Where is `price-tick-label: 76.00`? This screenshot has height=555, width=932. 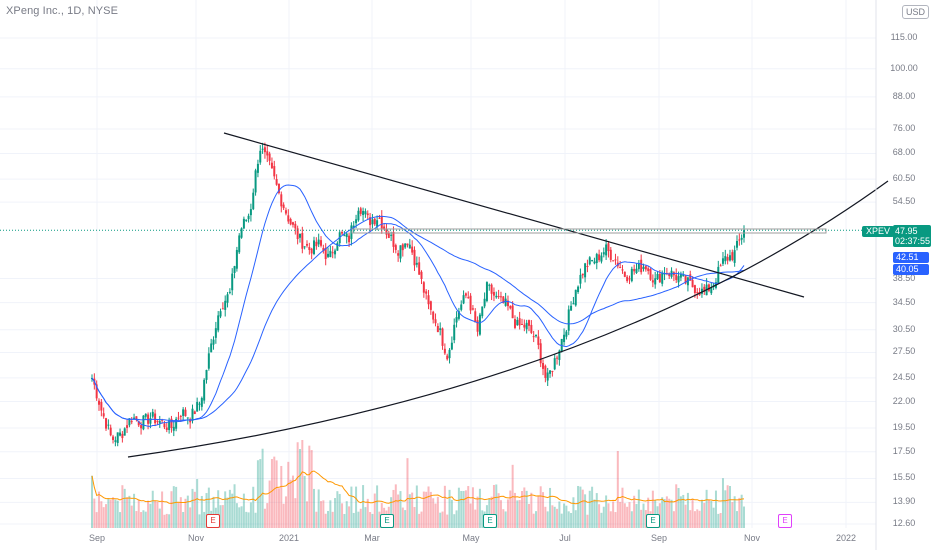
price-tick-label: 76.00 is located at coordinates (904, 128).